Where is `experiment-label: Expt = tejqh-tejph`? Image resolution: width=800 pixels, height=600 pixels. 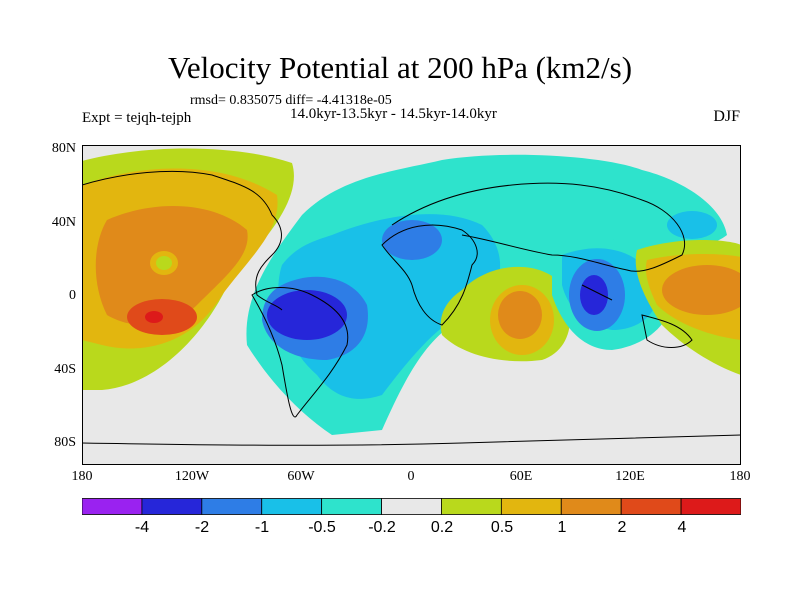 experiment-label: Expt = tejqh-tejph is located at coordinates (137, 118).